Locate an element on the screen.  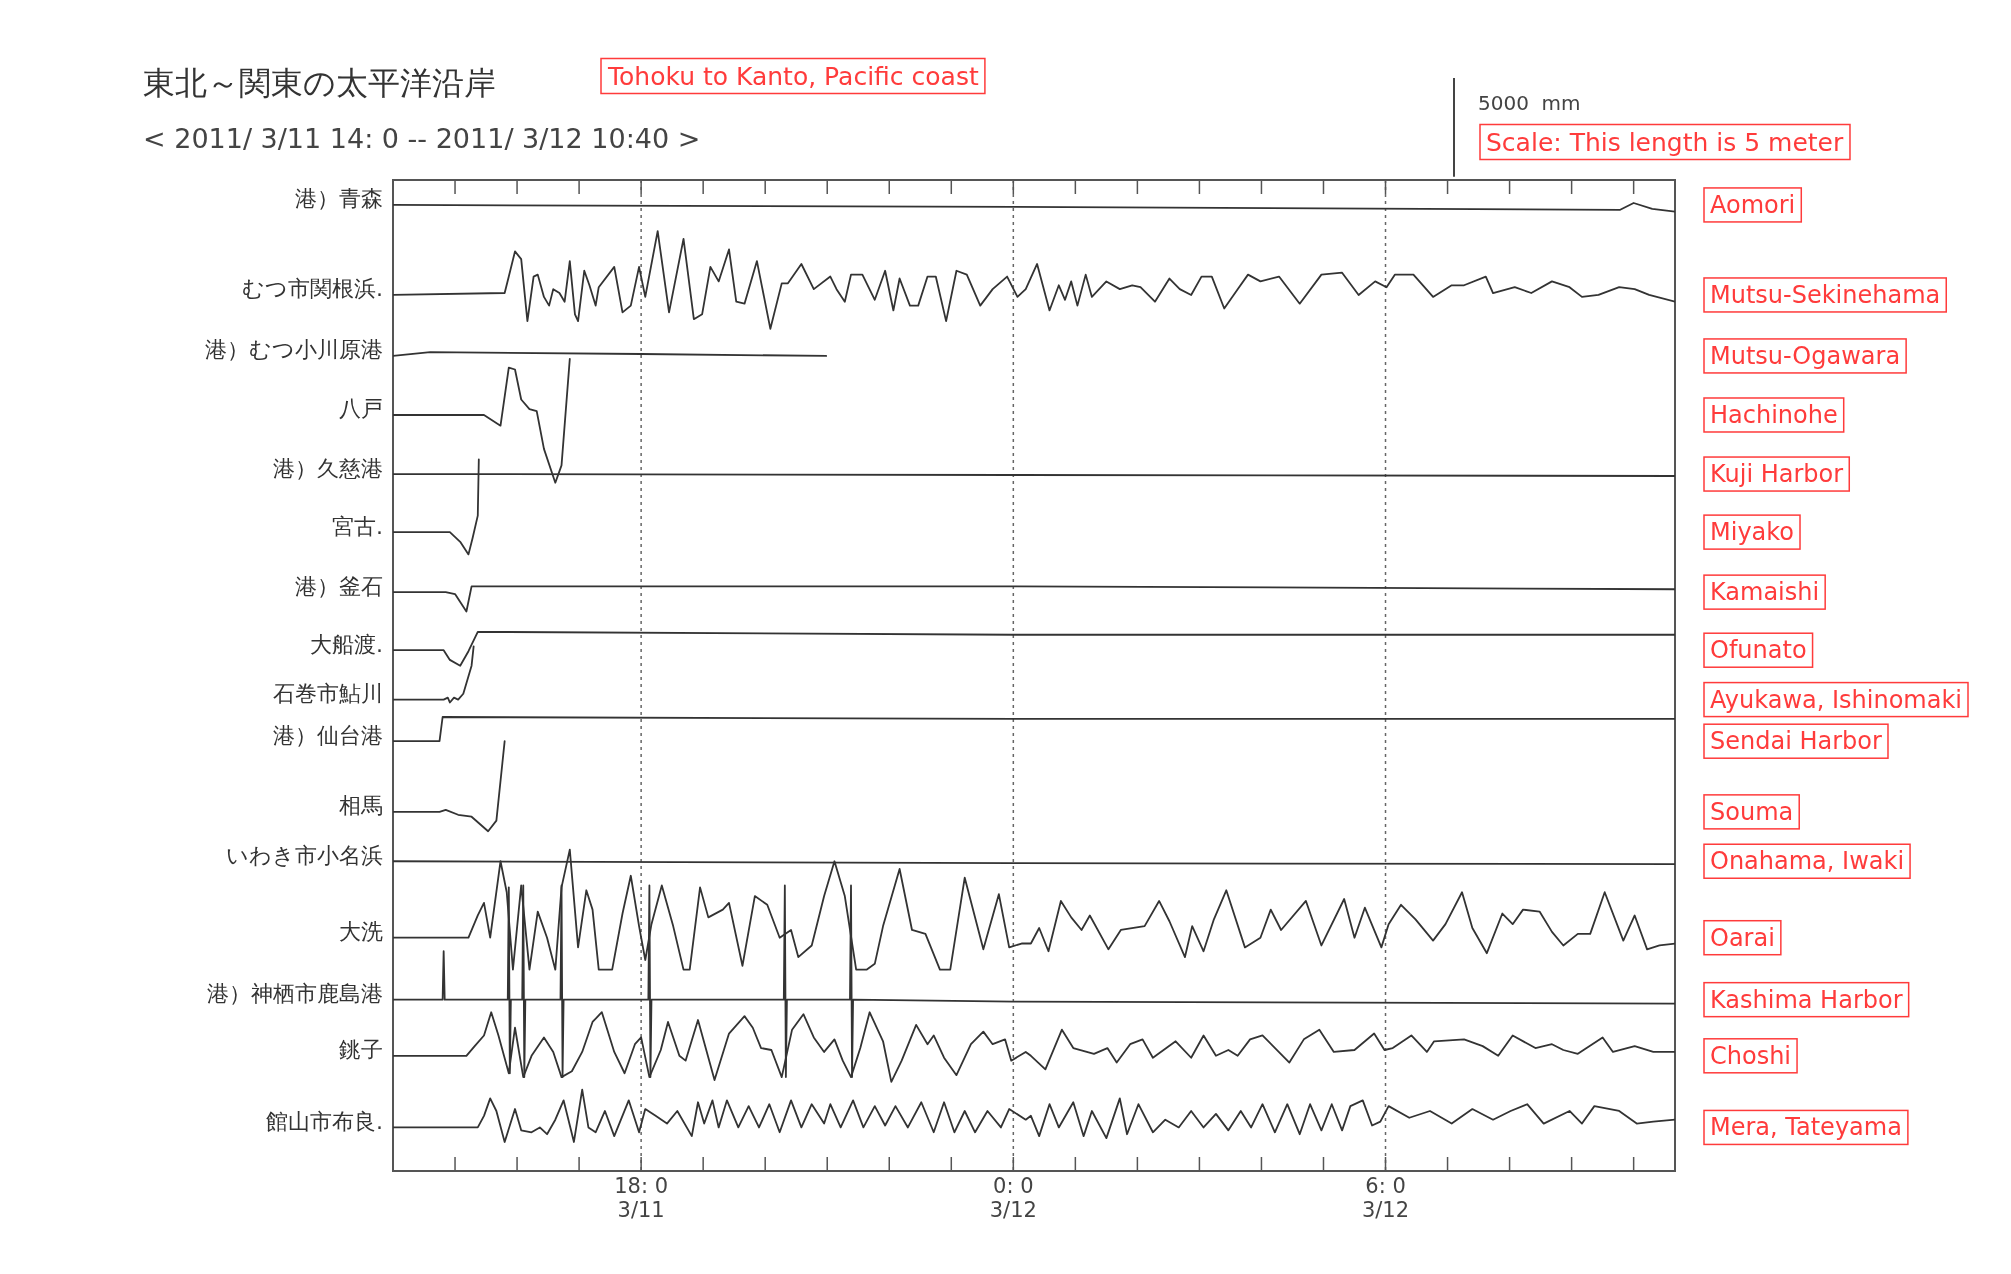
text: Tohoku to Kanto, Pacific coast is located at coordinates (793, 76).